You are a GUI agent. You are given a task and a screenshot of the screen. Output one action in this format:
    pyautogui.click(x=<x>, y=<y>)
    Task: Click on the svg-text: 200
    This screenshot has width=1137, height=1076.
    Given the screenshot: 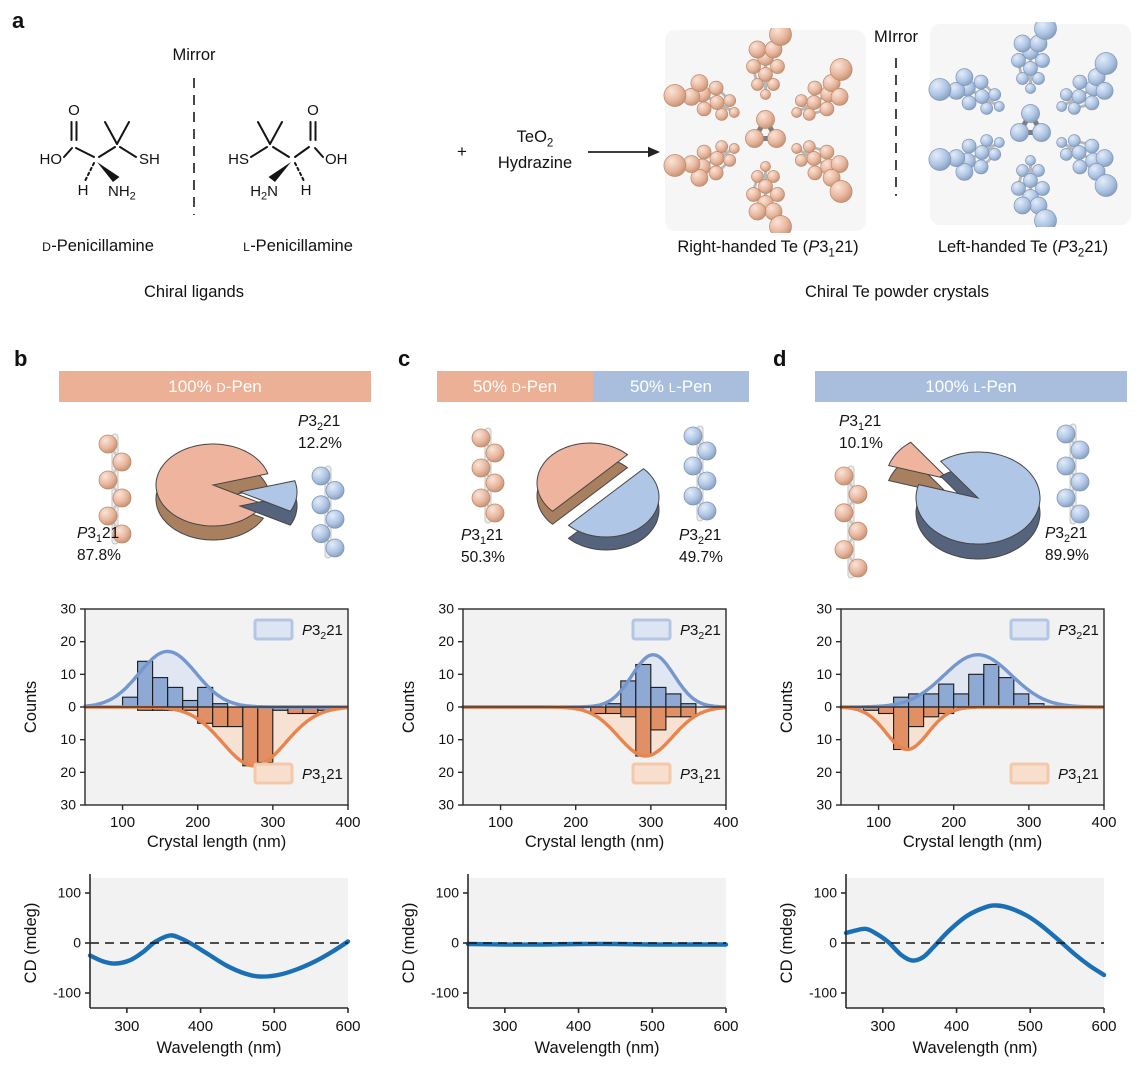 What is the action you would take?
    pyautogui.click(x=197, y=822)
    